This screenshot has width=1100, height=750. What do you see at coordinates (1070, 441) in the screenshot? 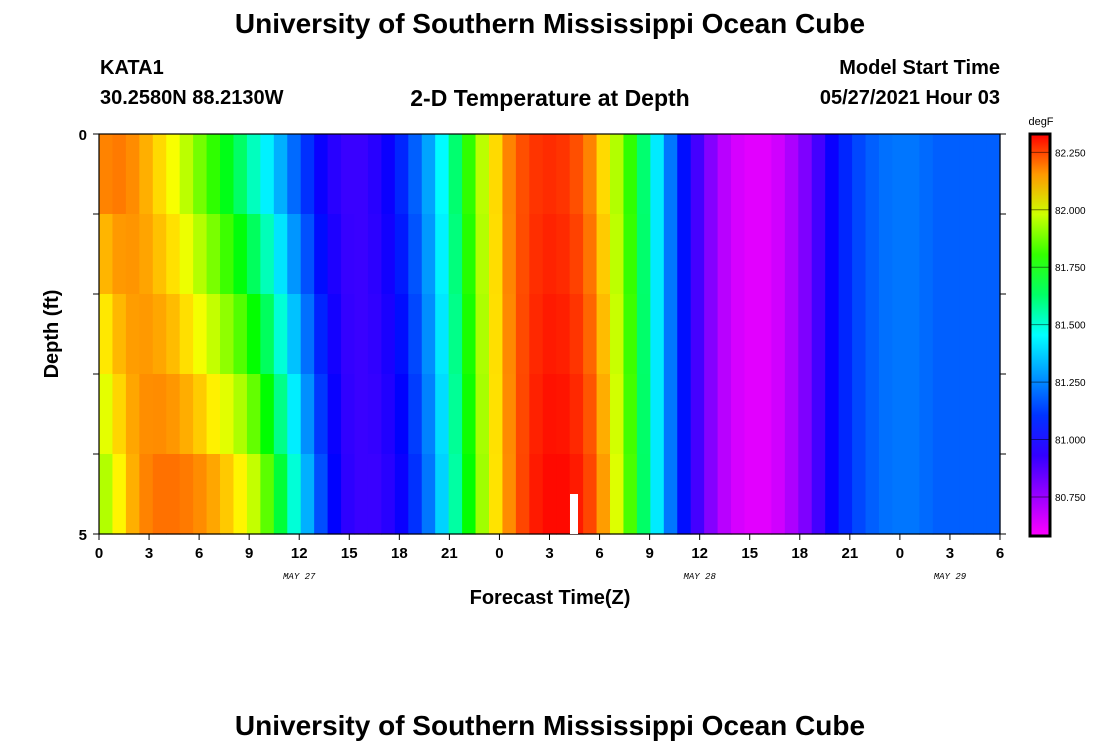
I see `colorbar-tick-label: 81.000` at bounding box center [1070, 441].